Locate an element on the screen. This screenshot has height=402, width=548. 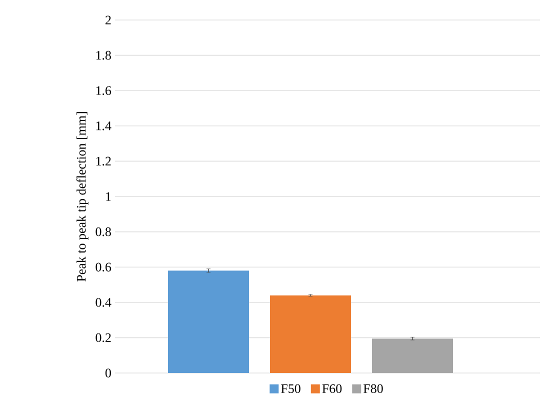
y-tick-label: 0.4 is located at coordinates (104, 302).